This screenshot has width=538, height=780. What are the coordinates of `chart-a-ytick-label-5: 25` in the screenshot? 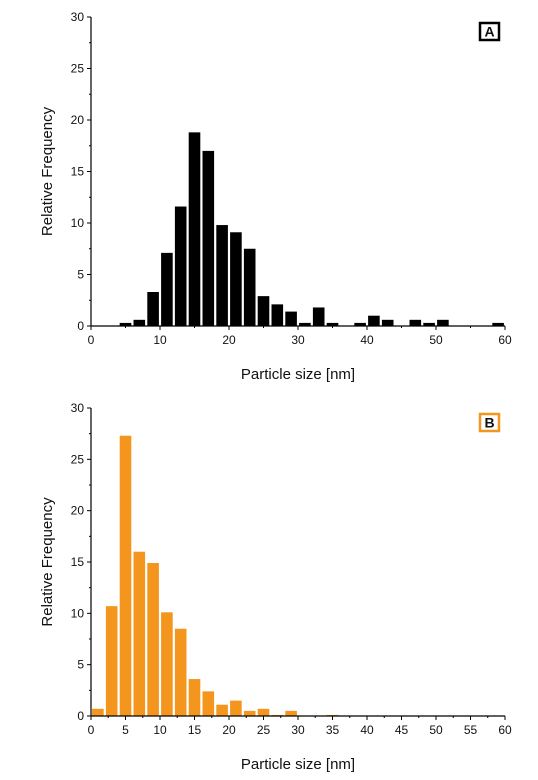 It's located at (78, 69).